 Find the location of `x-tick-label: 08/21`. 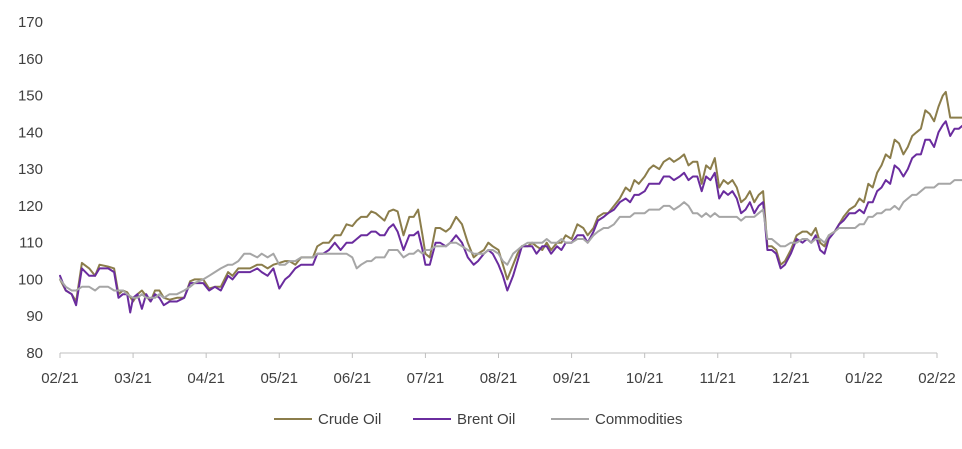

x-tick-label: 08/21 is located at coordinates (499, 378).